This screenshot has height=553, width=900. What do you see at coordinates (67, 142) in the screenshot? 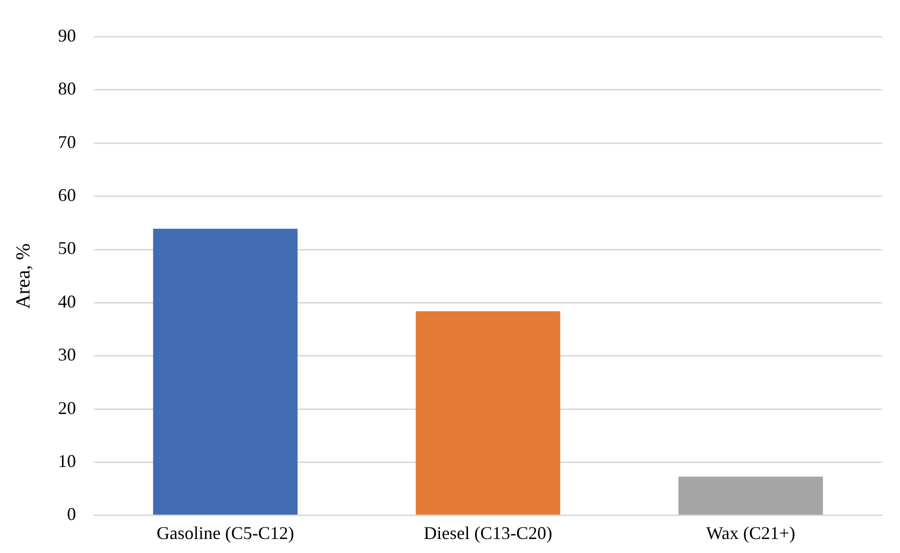
I see `y-tick-label: 70` at bounding box center [67, 142].